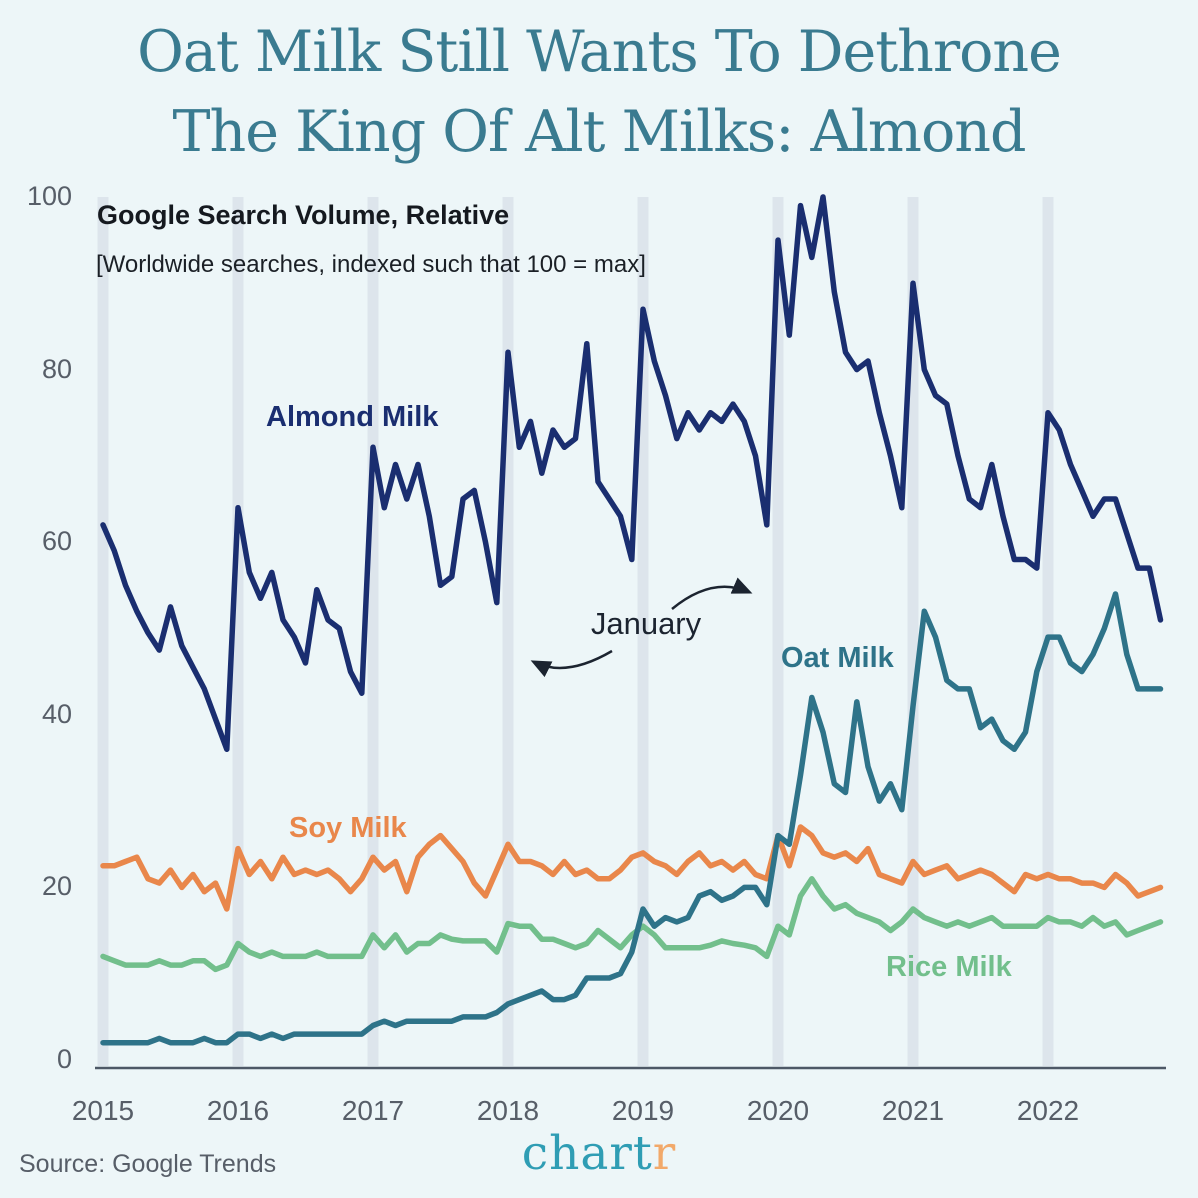 Image resolution: width=1198 pixels, height=1198 pixels. What do you see at coordinates (664, 1153) in the screenshot?
I see `chartr-logo-orange-part: r` at bounding box center [664, 1153].